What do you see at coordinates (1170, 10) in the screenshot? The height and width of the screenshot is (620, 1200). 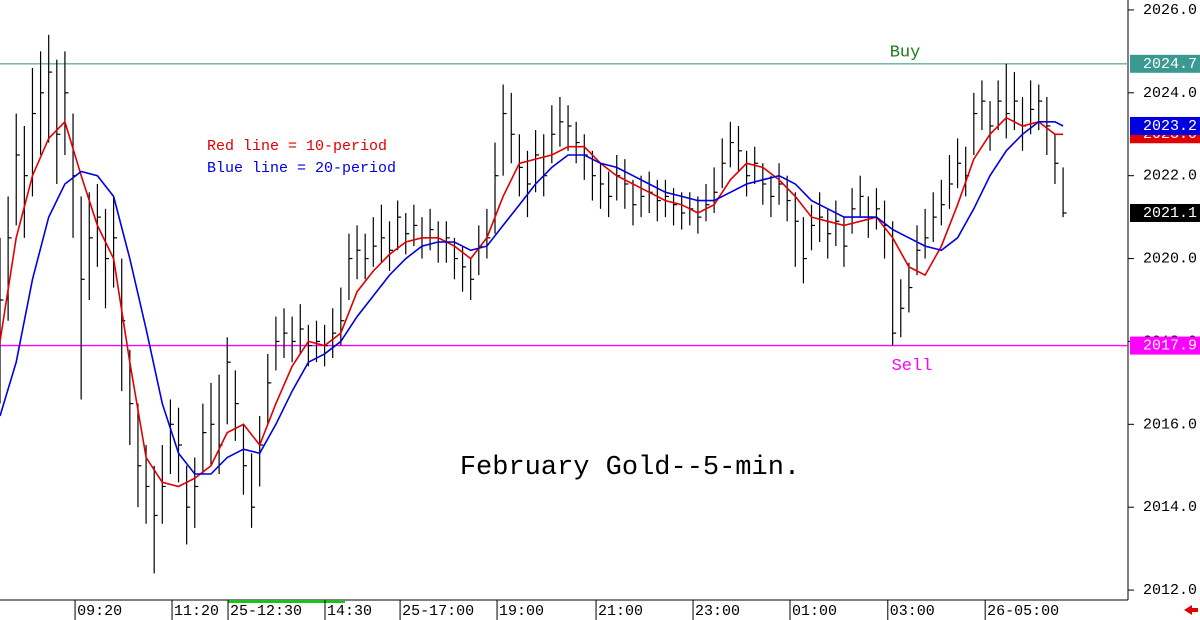 I see `y-tick-label: 2026.0` at bounding box center [1170, 10].